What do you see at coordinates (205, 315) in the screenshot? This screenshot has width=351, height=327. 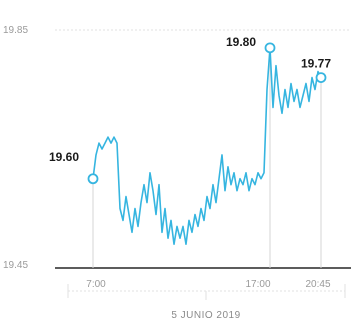 I see `date-label: 5 JUNIO 2019` at bounding box center [205, 315].